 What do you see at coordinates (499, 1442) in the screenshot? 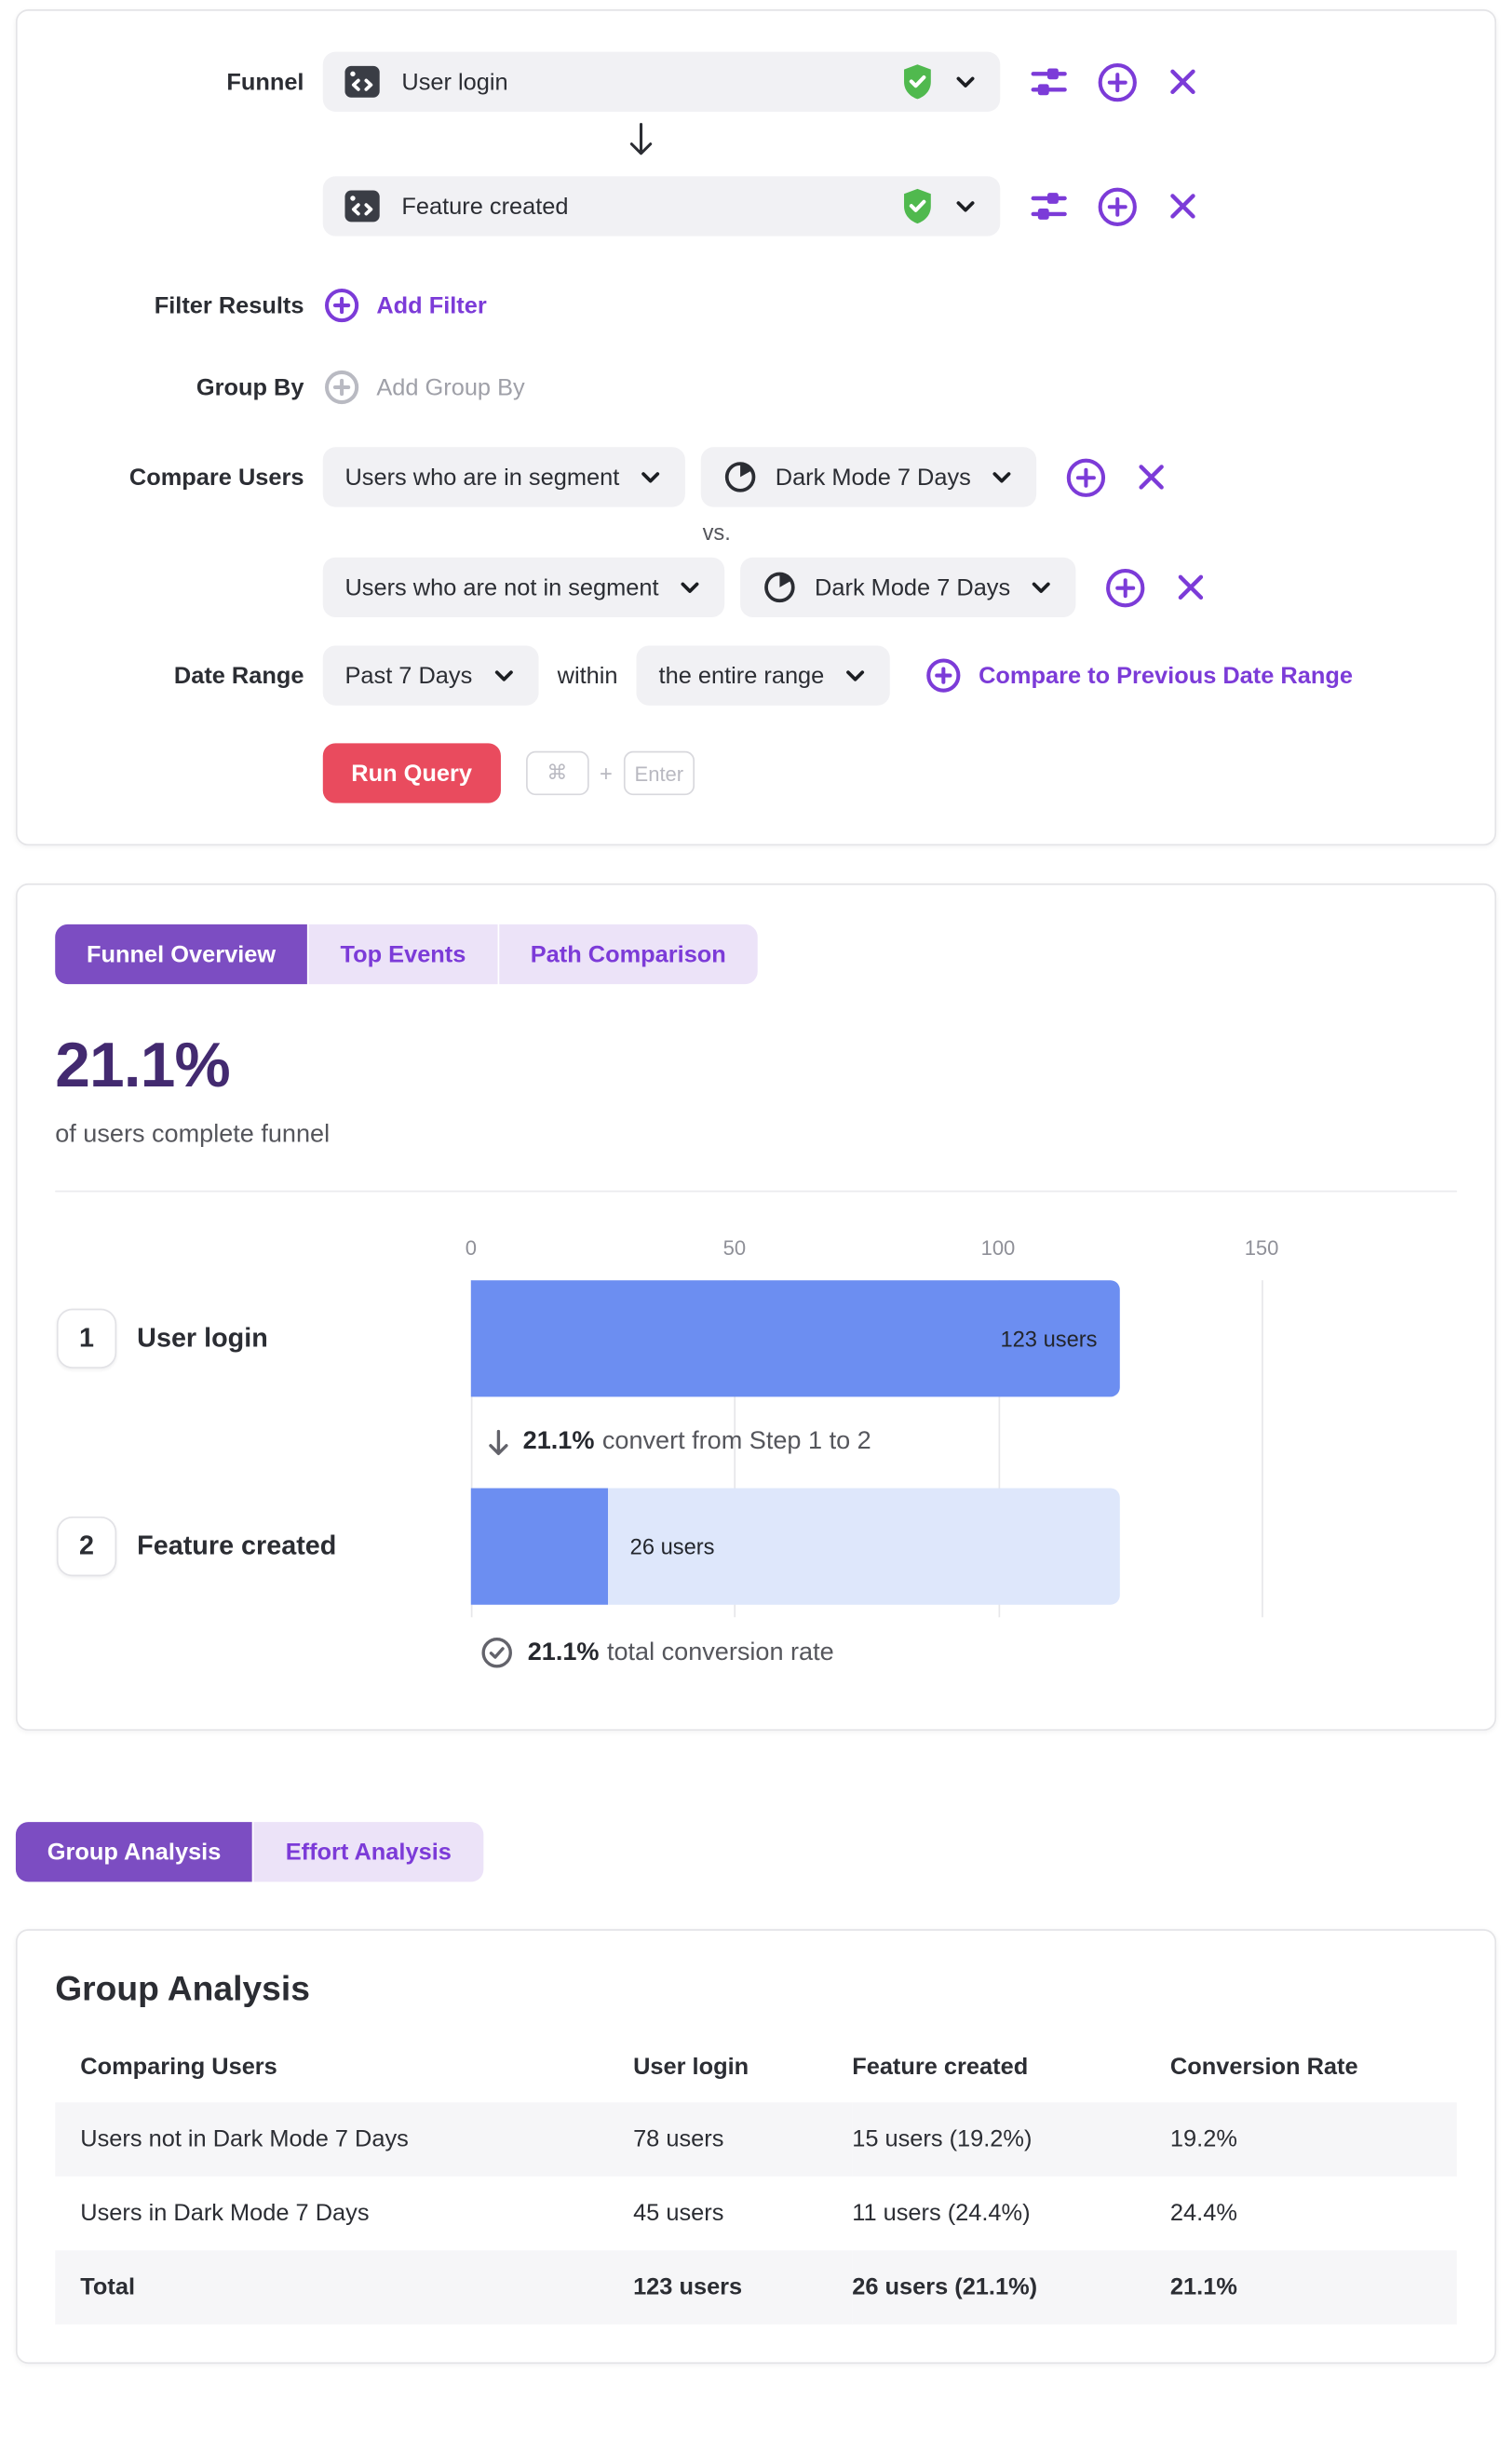
I see `arrow-down-icon` at bounding box center [499, 1442].